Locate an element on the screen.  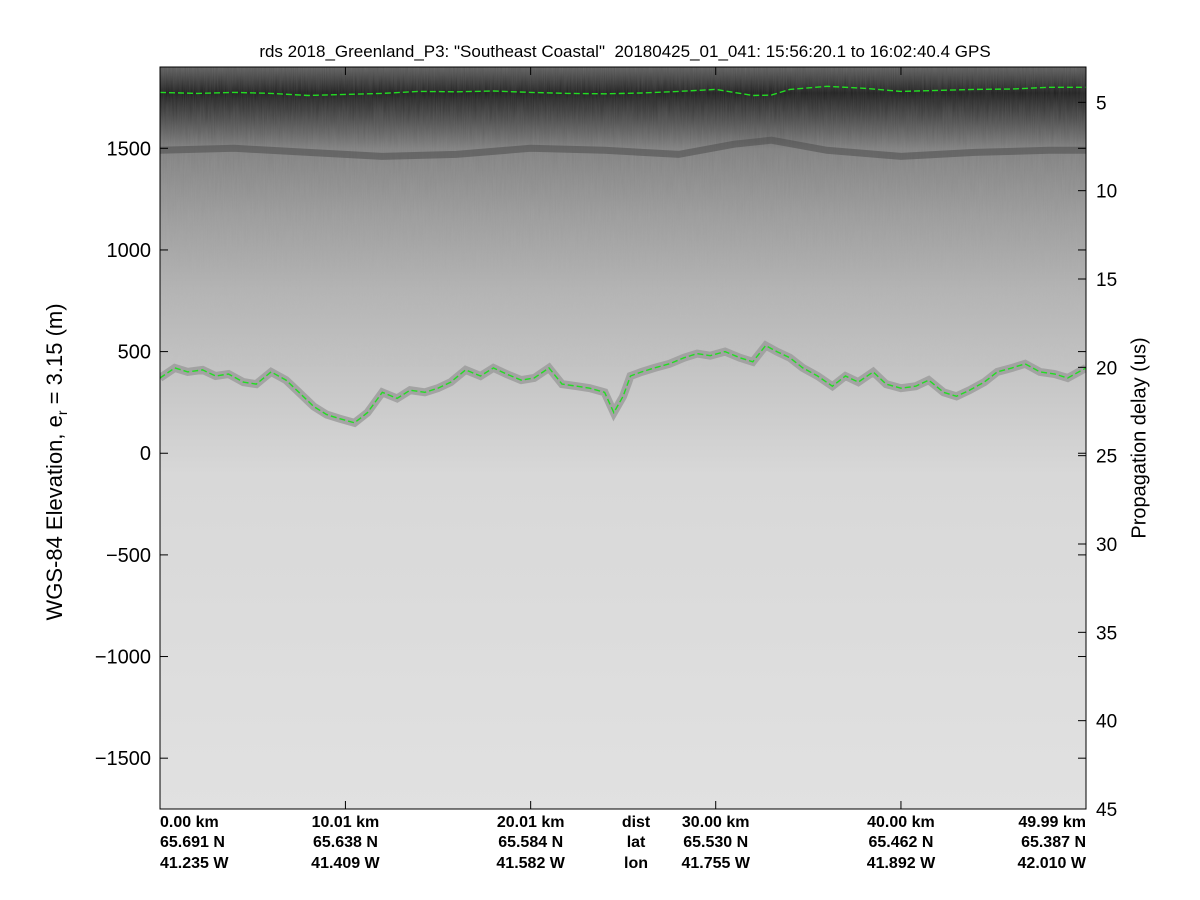
row-label-lat: lat is located at coordinates (636, 842).